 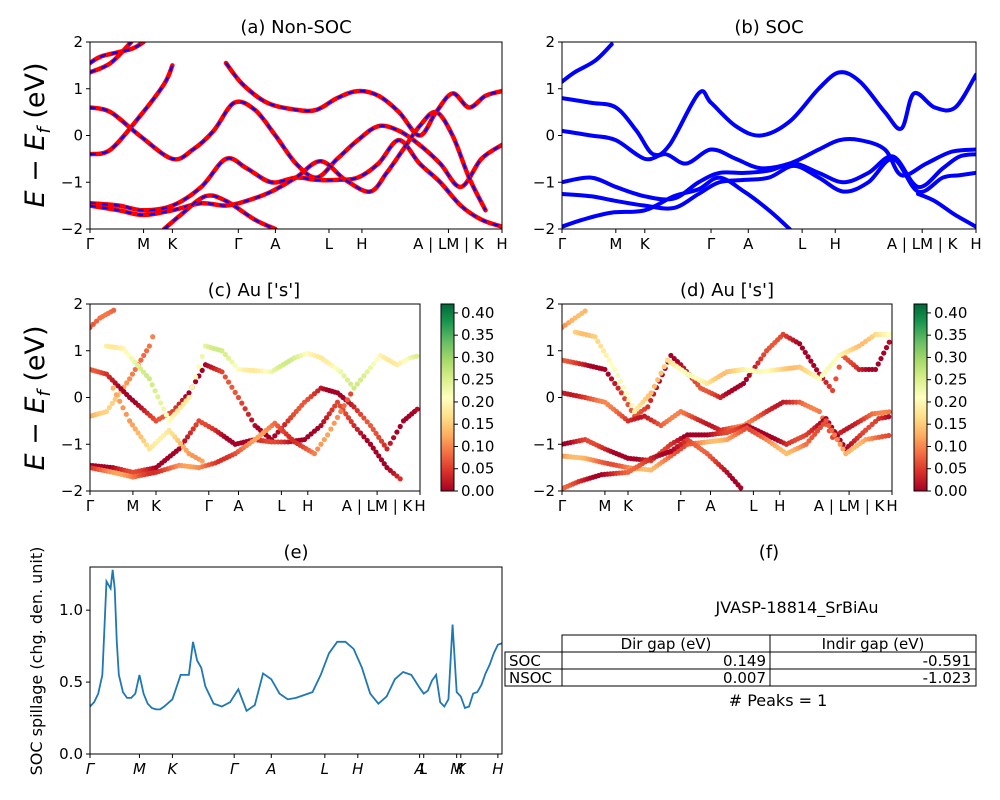 What do you see at coordinates (550, 42) in the screenshot?
I see `ytick-label: 2` at bounding box center [550, 42].